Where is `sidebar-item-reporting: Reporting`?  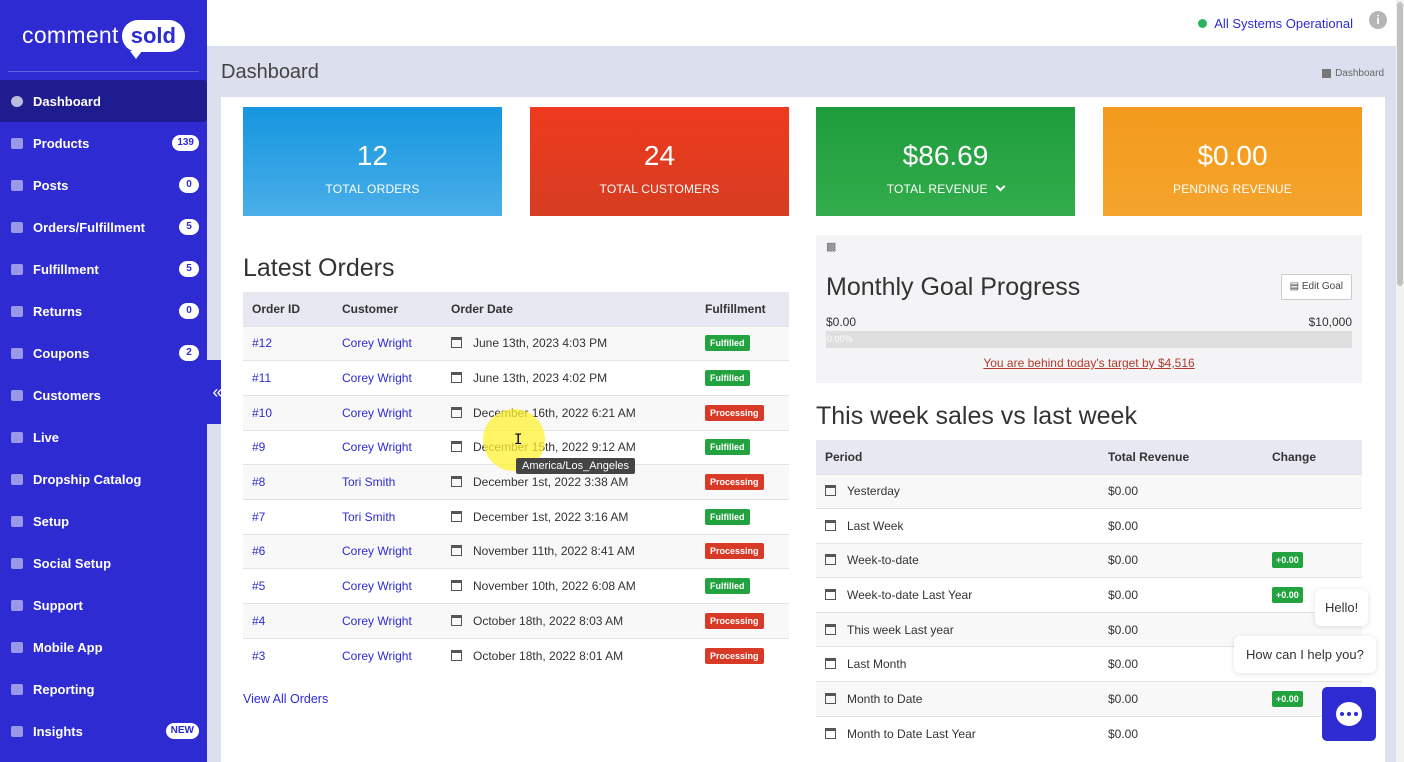 sidebar-item-reporting: Reporting is located at coordinates (103, 689).